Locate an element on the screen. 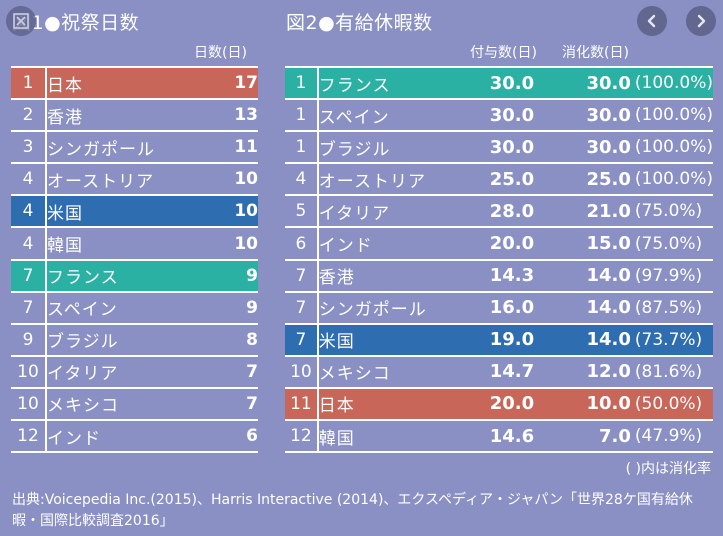 The height and width of the screenshot is (536, 723). table-row: 1 スペイン 30.0 30.0 (100.0%) is located at coordinates (499, 115).